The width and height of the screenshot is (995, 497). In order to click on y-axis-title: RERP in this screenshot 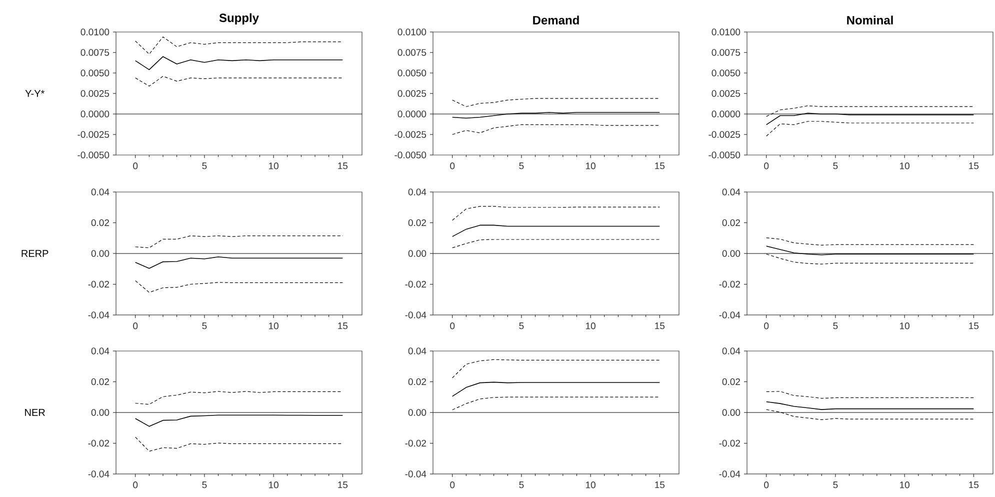, I will do `click(35, 253)`.